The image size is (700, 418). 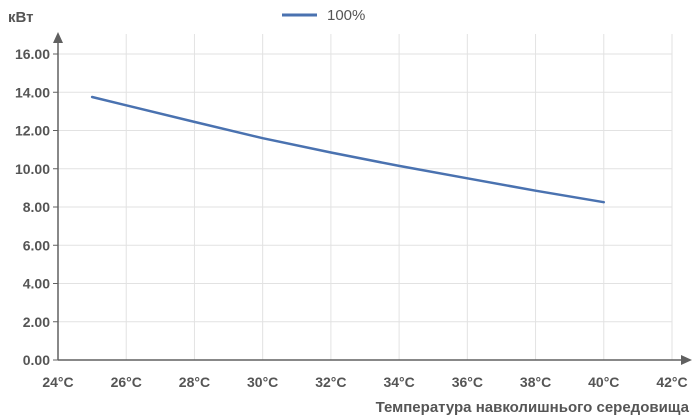 What do you see at coordinates (364, 382) in the screenshot?
I see `x-tick-labels: 24°C 26°C 28°C 30°C 32°C 34°C 36°C 38°C 40°C 42°C` at bounding box center [364, 382].